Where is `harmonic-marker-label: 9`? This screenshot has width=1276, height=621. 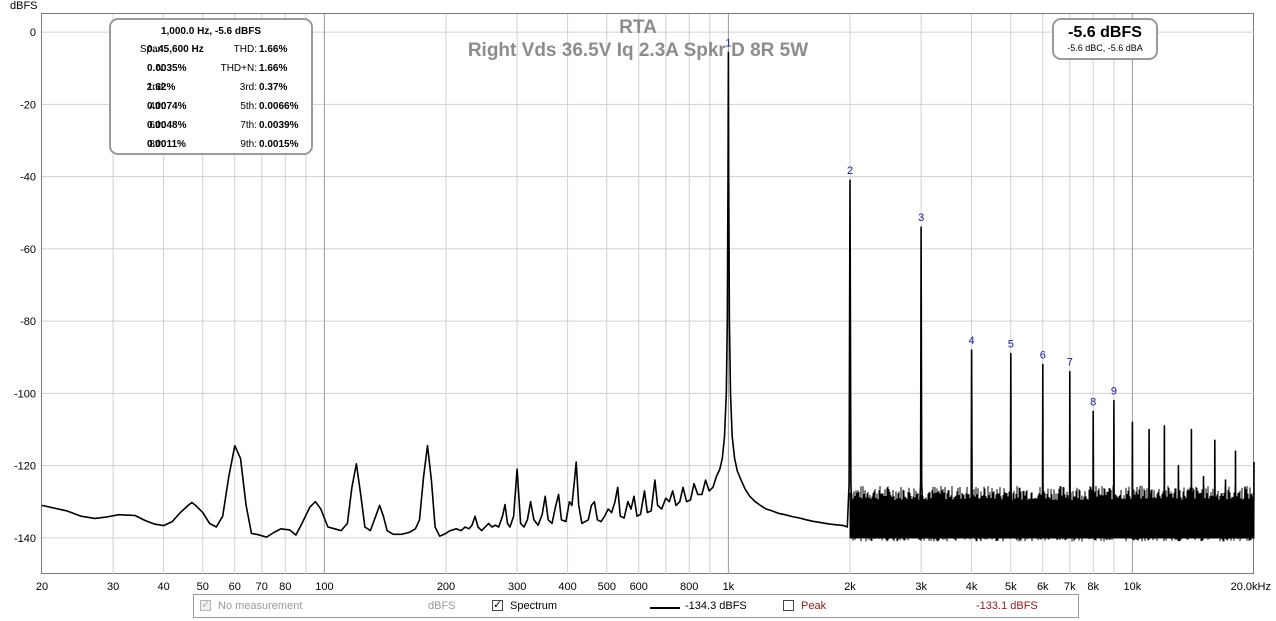 harmonic-marker-label: 9 is located at coordinates (1114, 392).